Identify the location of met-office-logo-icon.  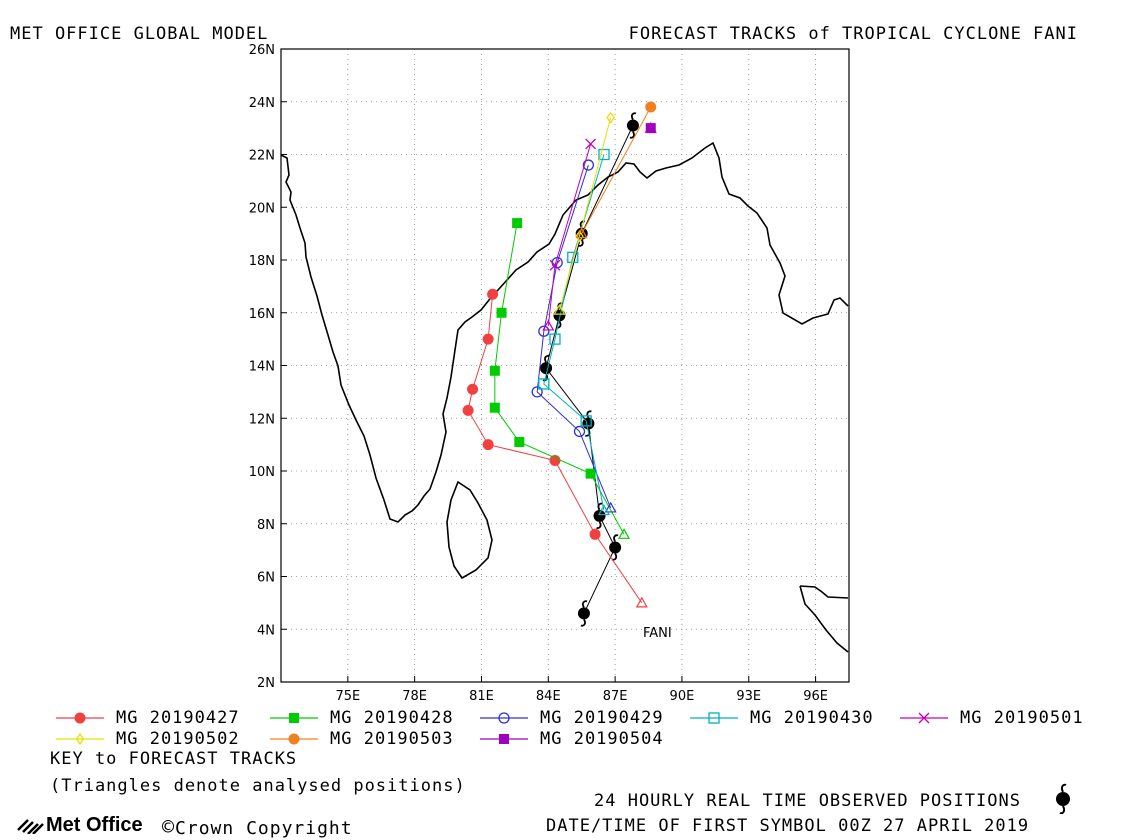
(30, 827).